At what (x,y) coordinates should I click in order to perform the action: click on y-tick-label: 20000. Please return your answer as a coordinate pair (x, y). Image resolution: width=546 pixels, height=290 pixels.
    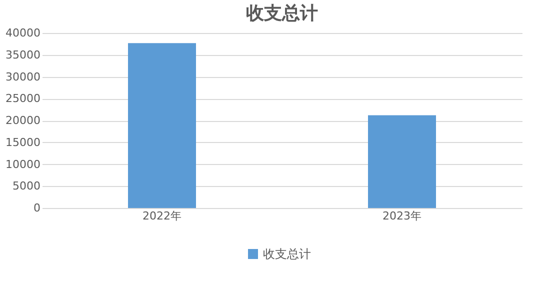
    Looking at the image, I should click on (23, 120).